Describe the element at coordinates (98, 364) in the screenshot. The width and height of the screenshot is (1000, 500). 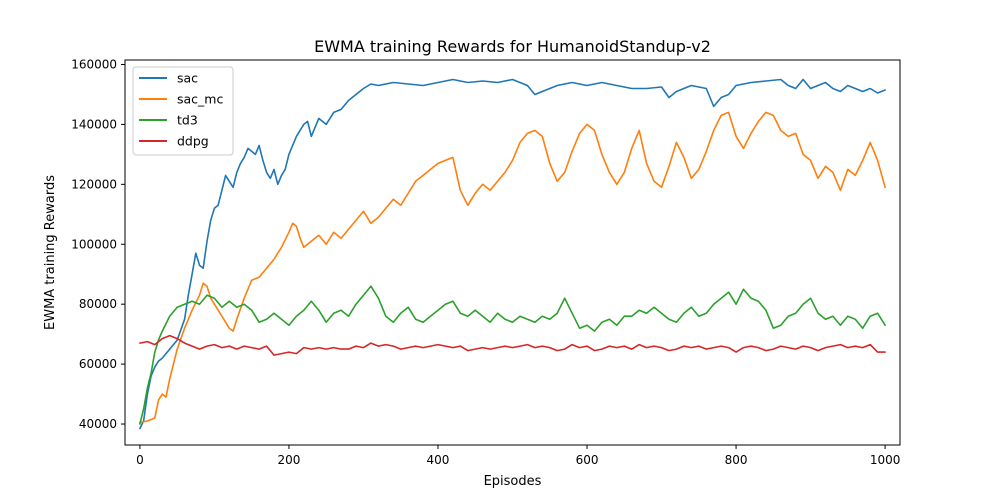
I see `y-tick-label: 60000` at that location.